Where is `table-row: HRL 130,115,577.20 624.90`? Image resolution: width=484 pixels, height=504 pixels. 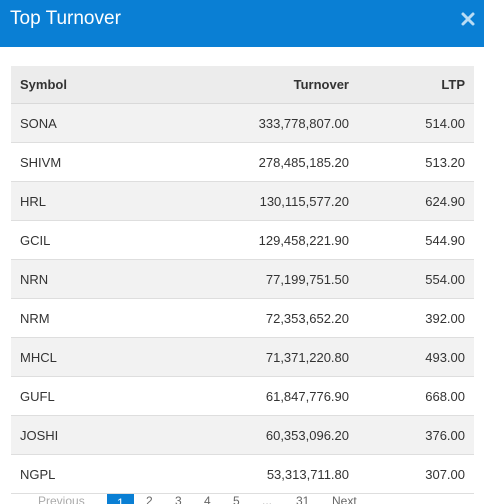
table-row: HRL 130,115,577.20 624.90 is located at coordinates (242, 201).